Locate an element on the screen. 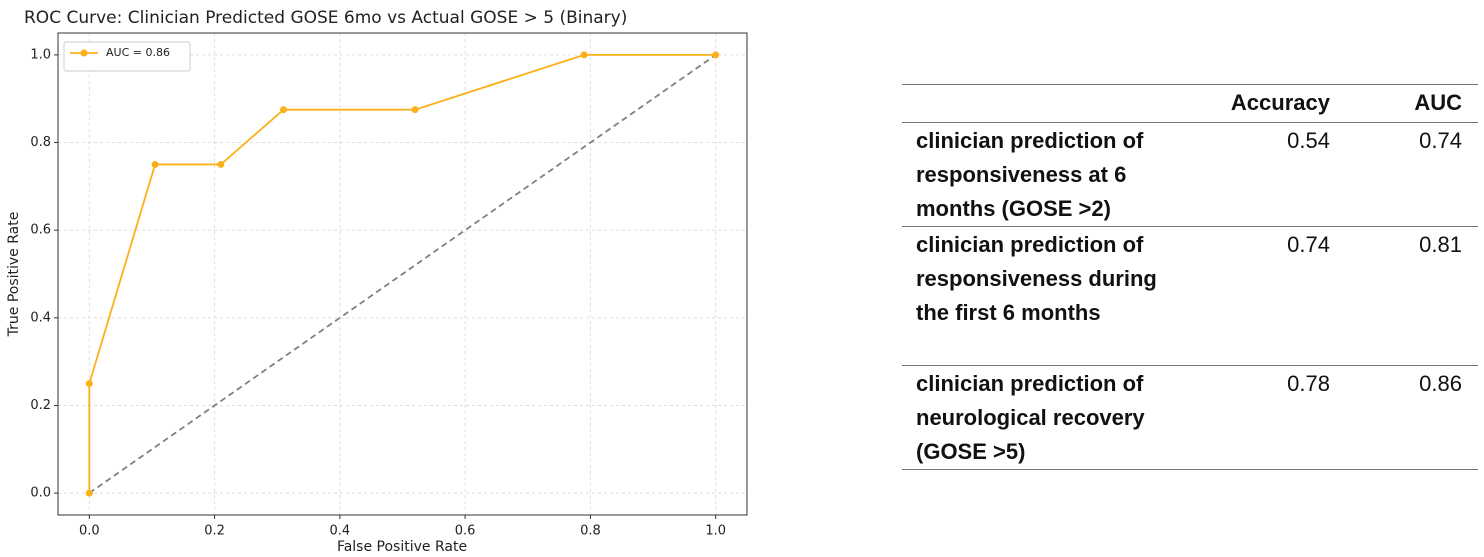  cell: 0.81 is located at coordinates (1404, 296).